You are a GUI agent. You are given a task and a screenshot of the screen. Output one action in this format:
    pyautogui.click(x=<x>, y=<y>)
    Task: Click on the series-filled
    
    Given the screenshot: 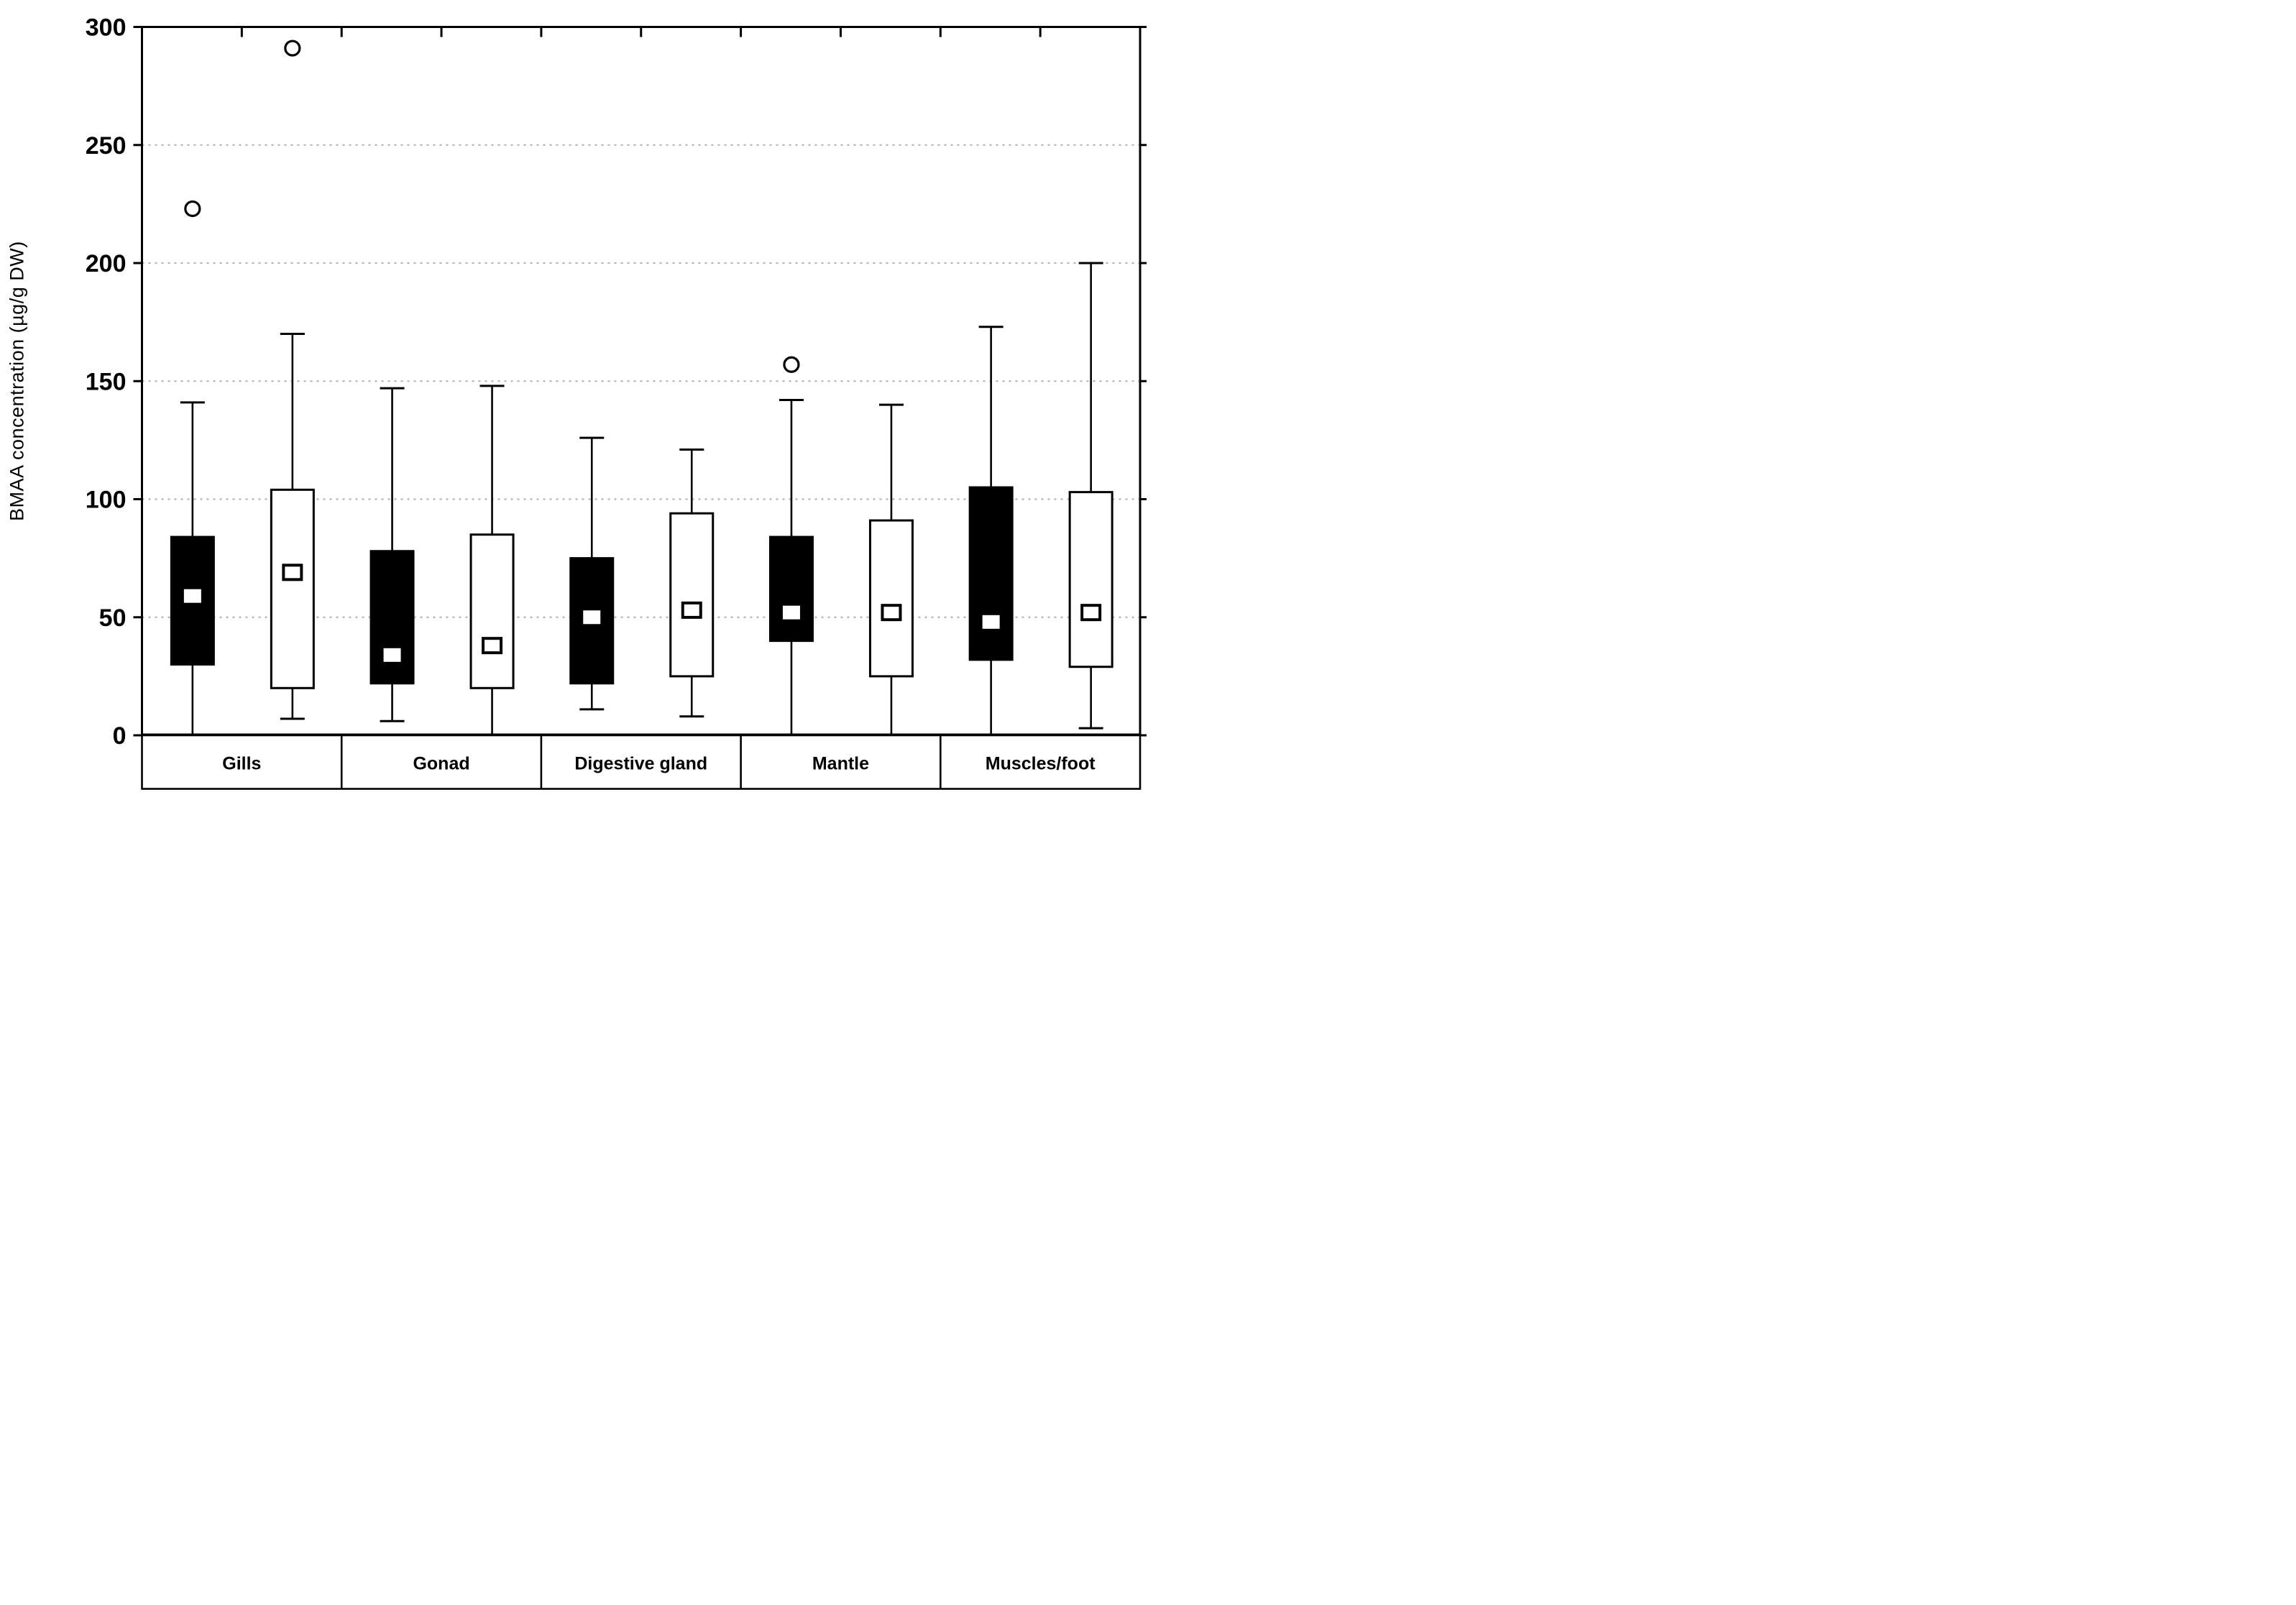 What is the action you would take?
    pyautogui.click(x=592, y=467)
    